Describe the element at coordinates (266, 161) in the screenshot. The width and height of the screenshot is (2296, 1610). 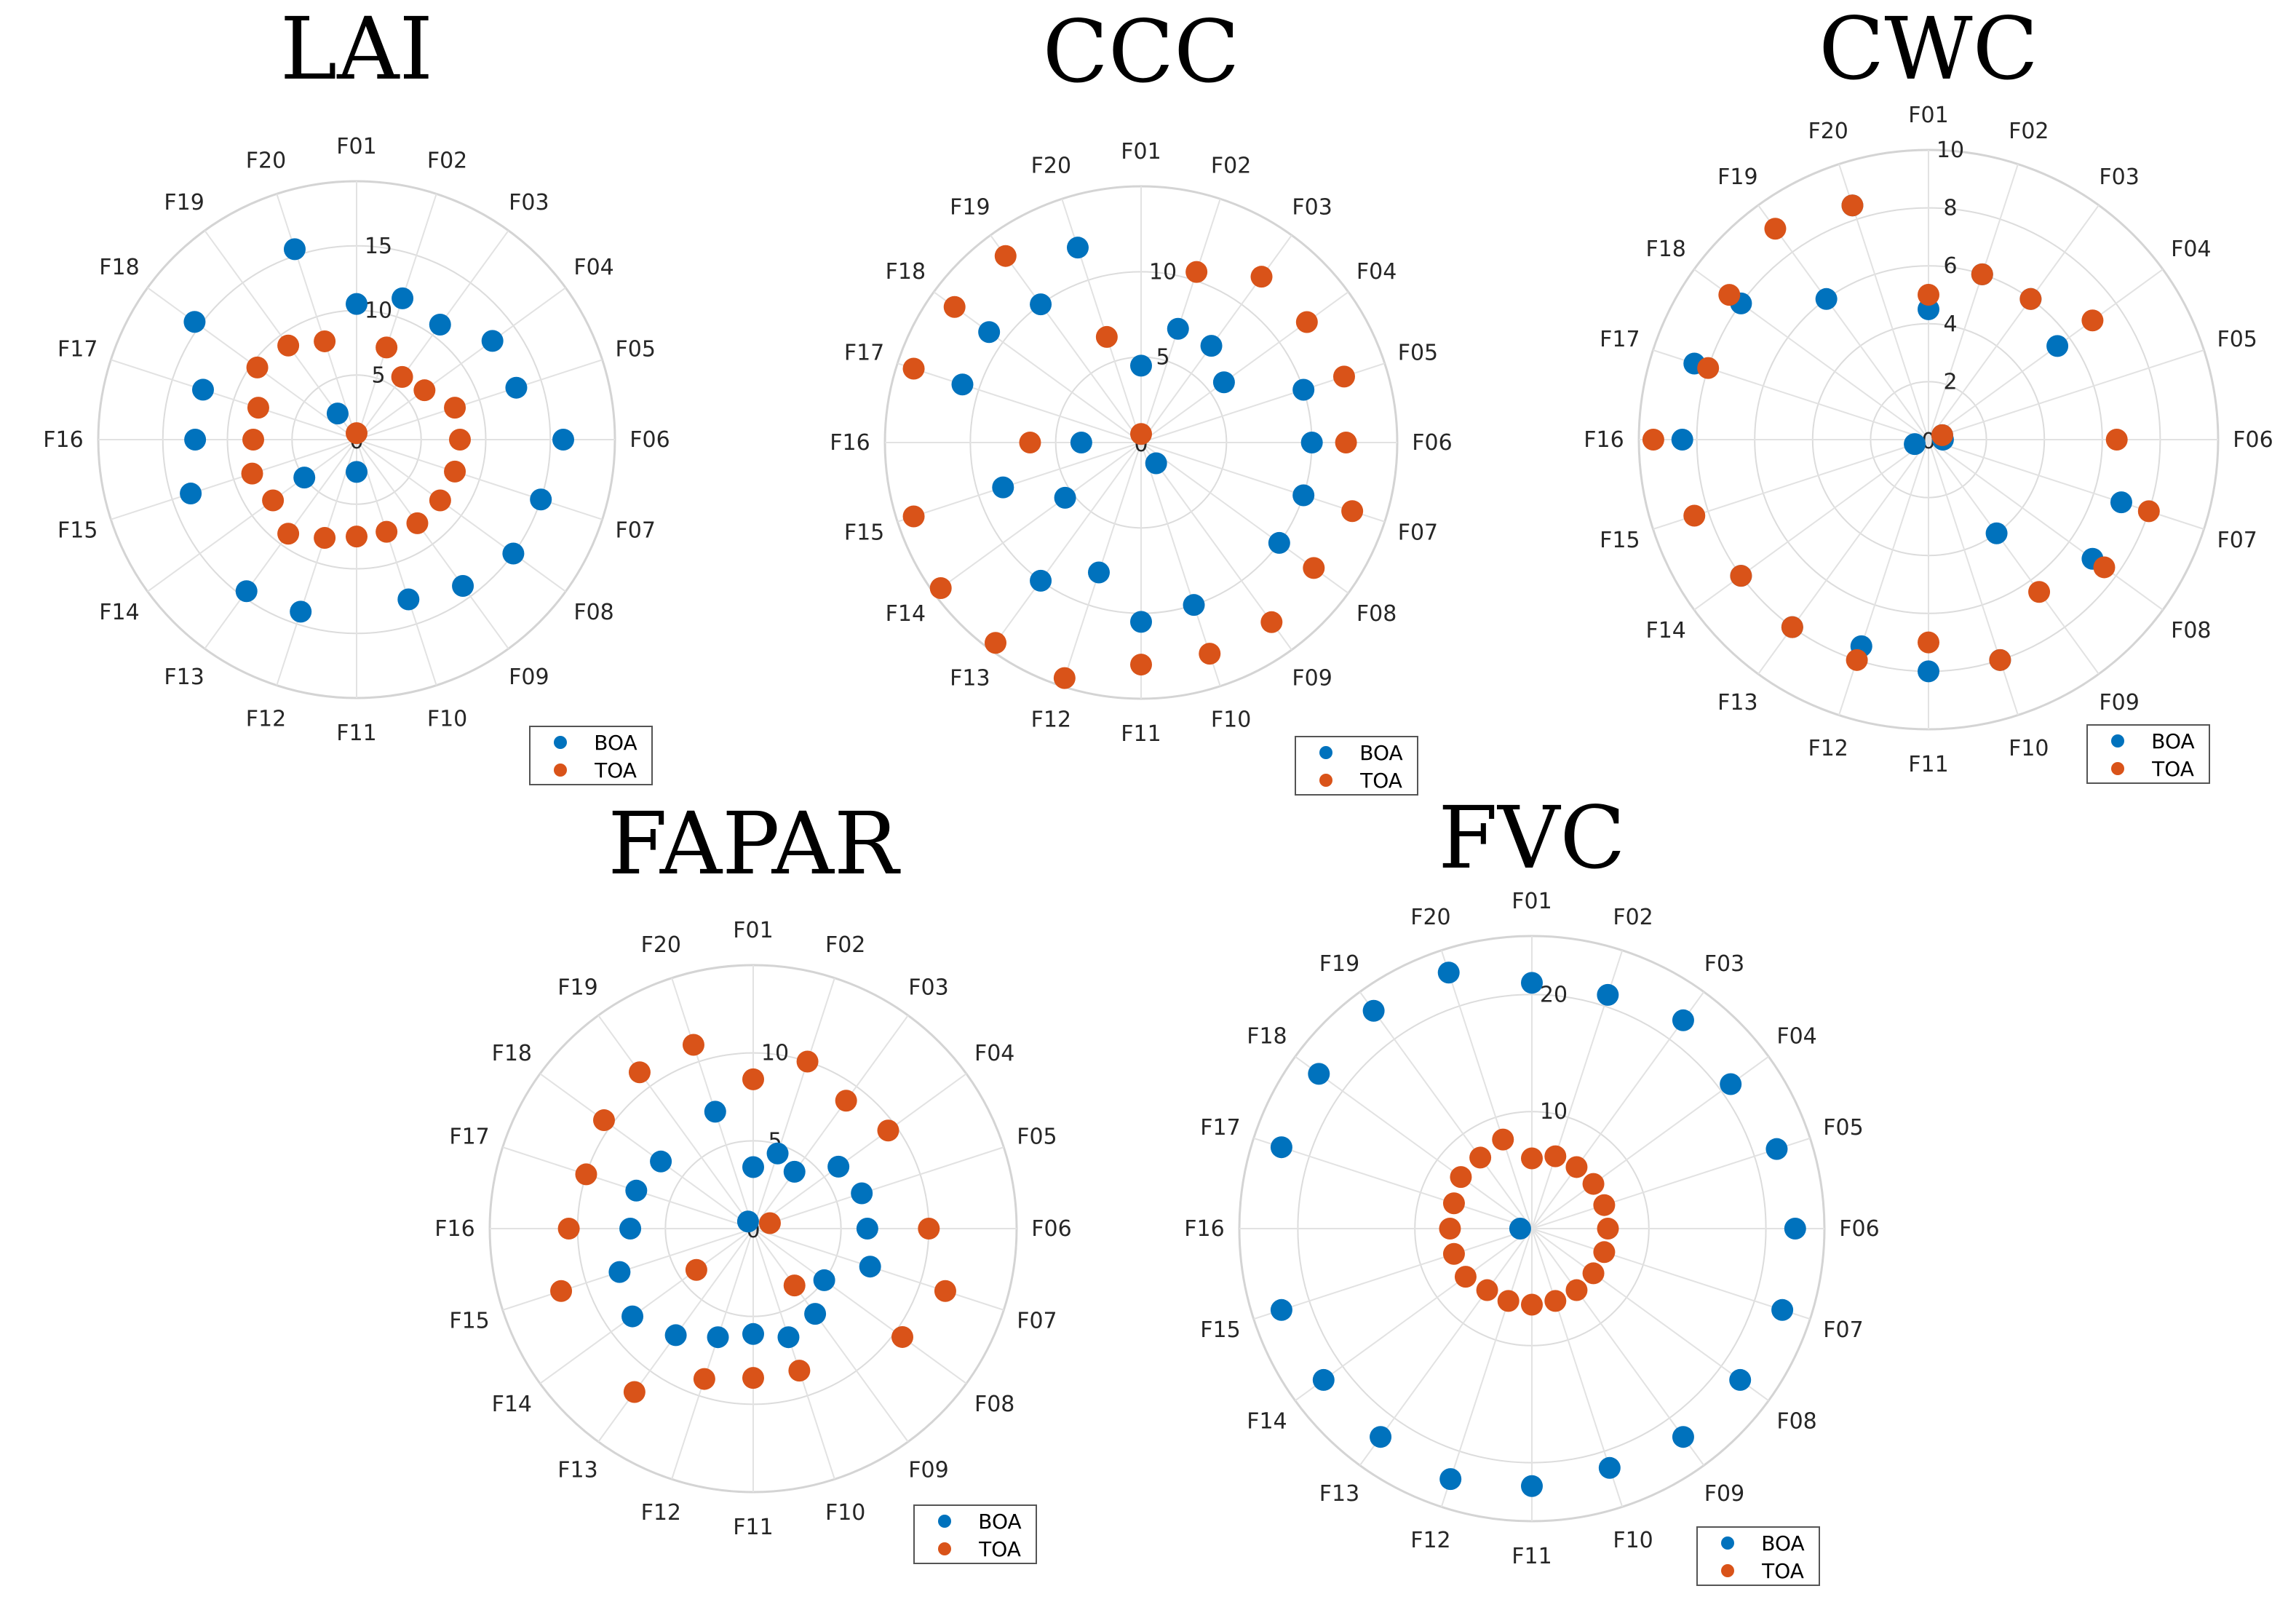
I see `angle-label: F20` at that location.